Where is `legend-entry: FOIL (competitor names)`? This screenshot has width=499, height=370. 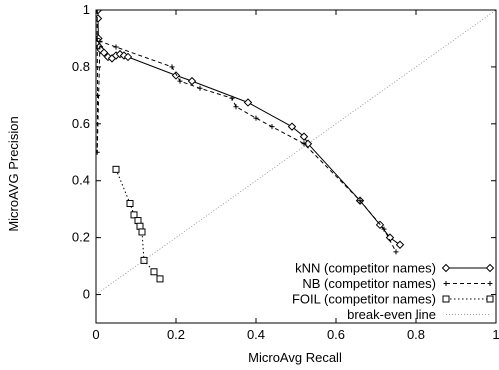 legend-entry: FOIL (competitor names) is located at coordinates (393, 299).